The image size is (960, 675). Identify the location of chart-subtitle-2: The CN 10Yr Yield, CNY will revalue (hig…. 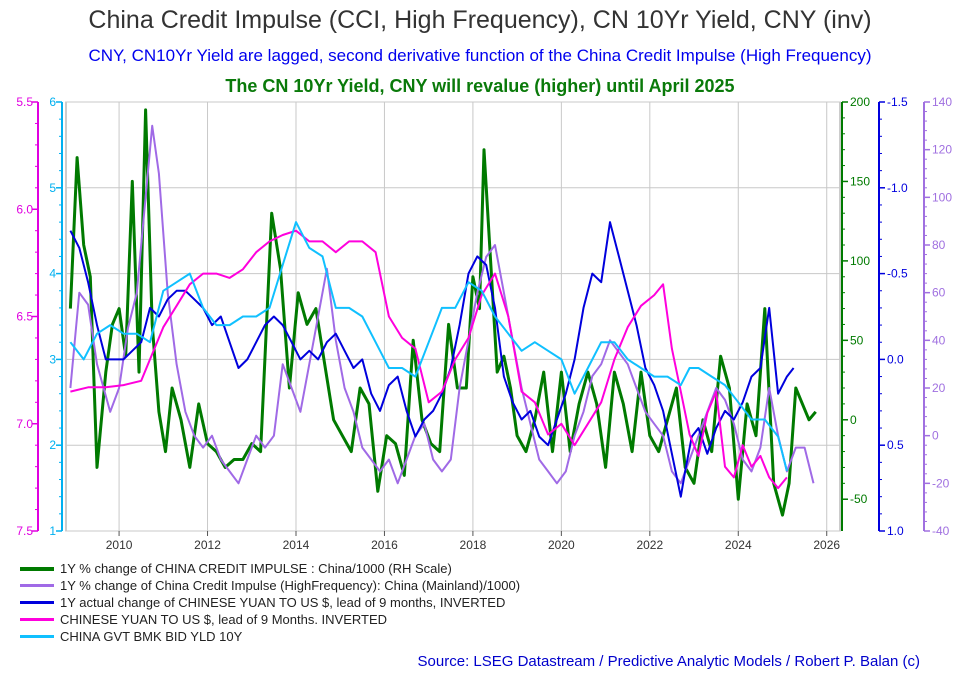
(480, 86).